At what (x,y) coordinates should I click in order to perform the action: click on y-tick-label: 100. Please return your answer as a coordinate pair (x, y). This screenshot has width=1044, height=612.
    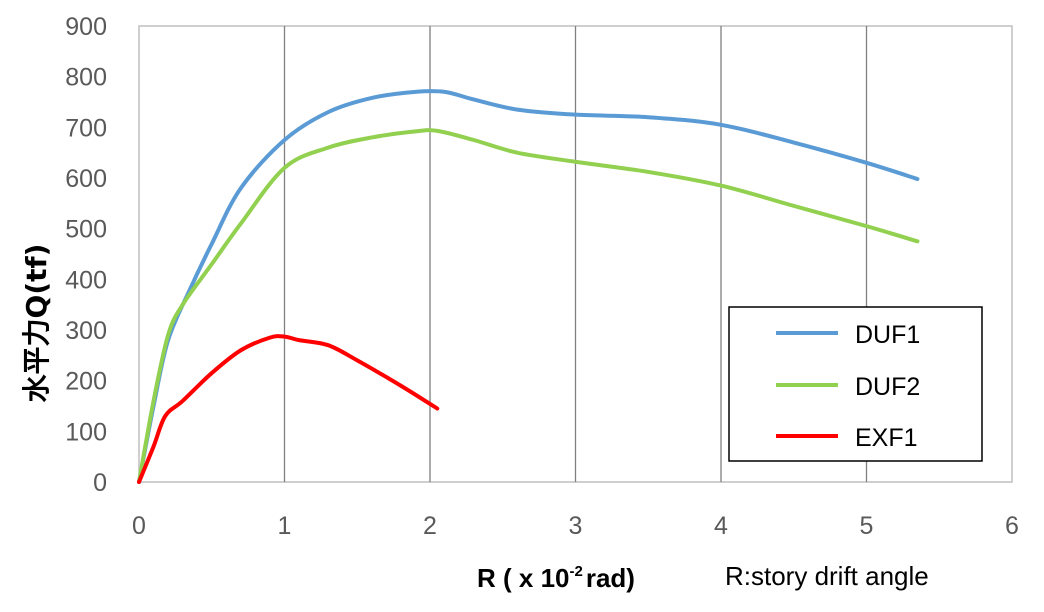
    Looking at the image, I should click on (86, 432).